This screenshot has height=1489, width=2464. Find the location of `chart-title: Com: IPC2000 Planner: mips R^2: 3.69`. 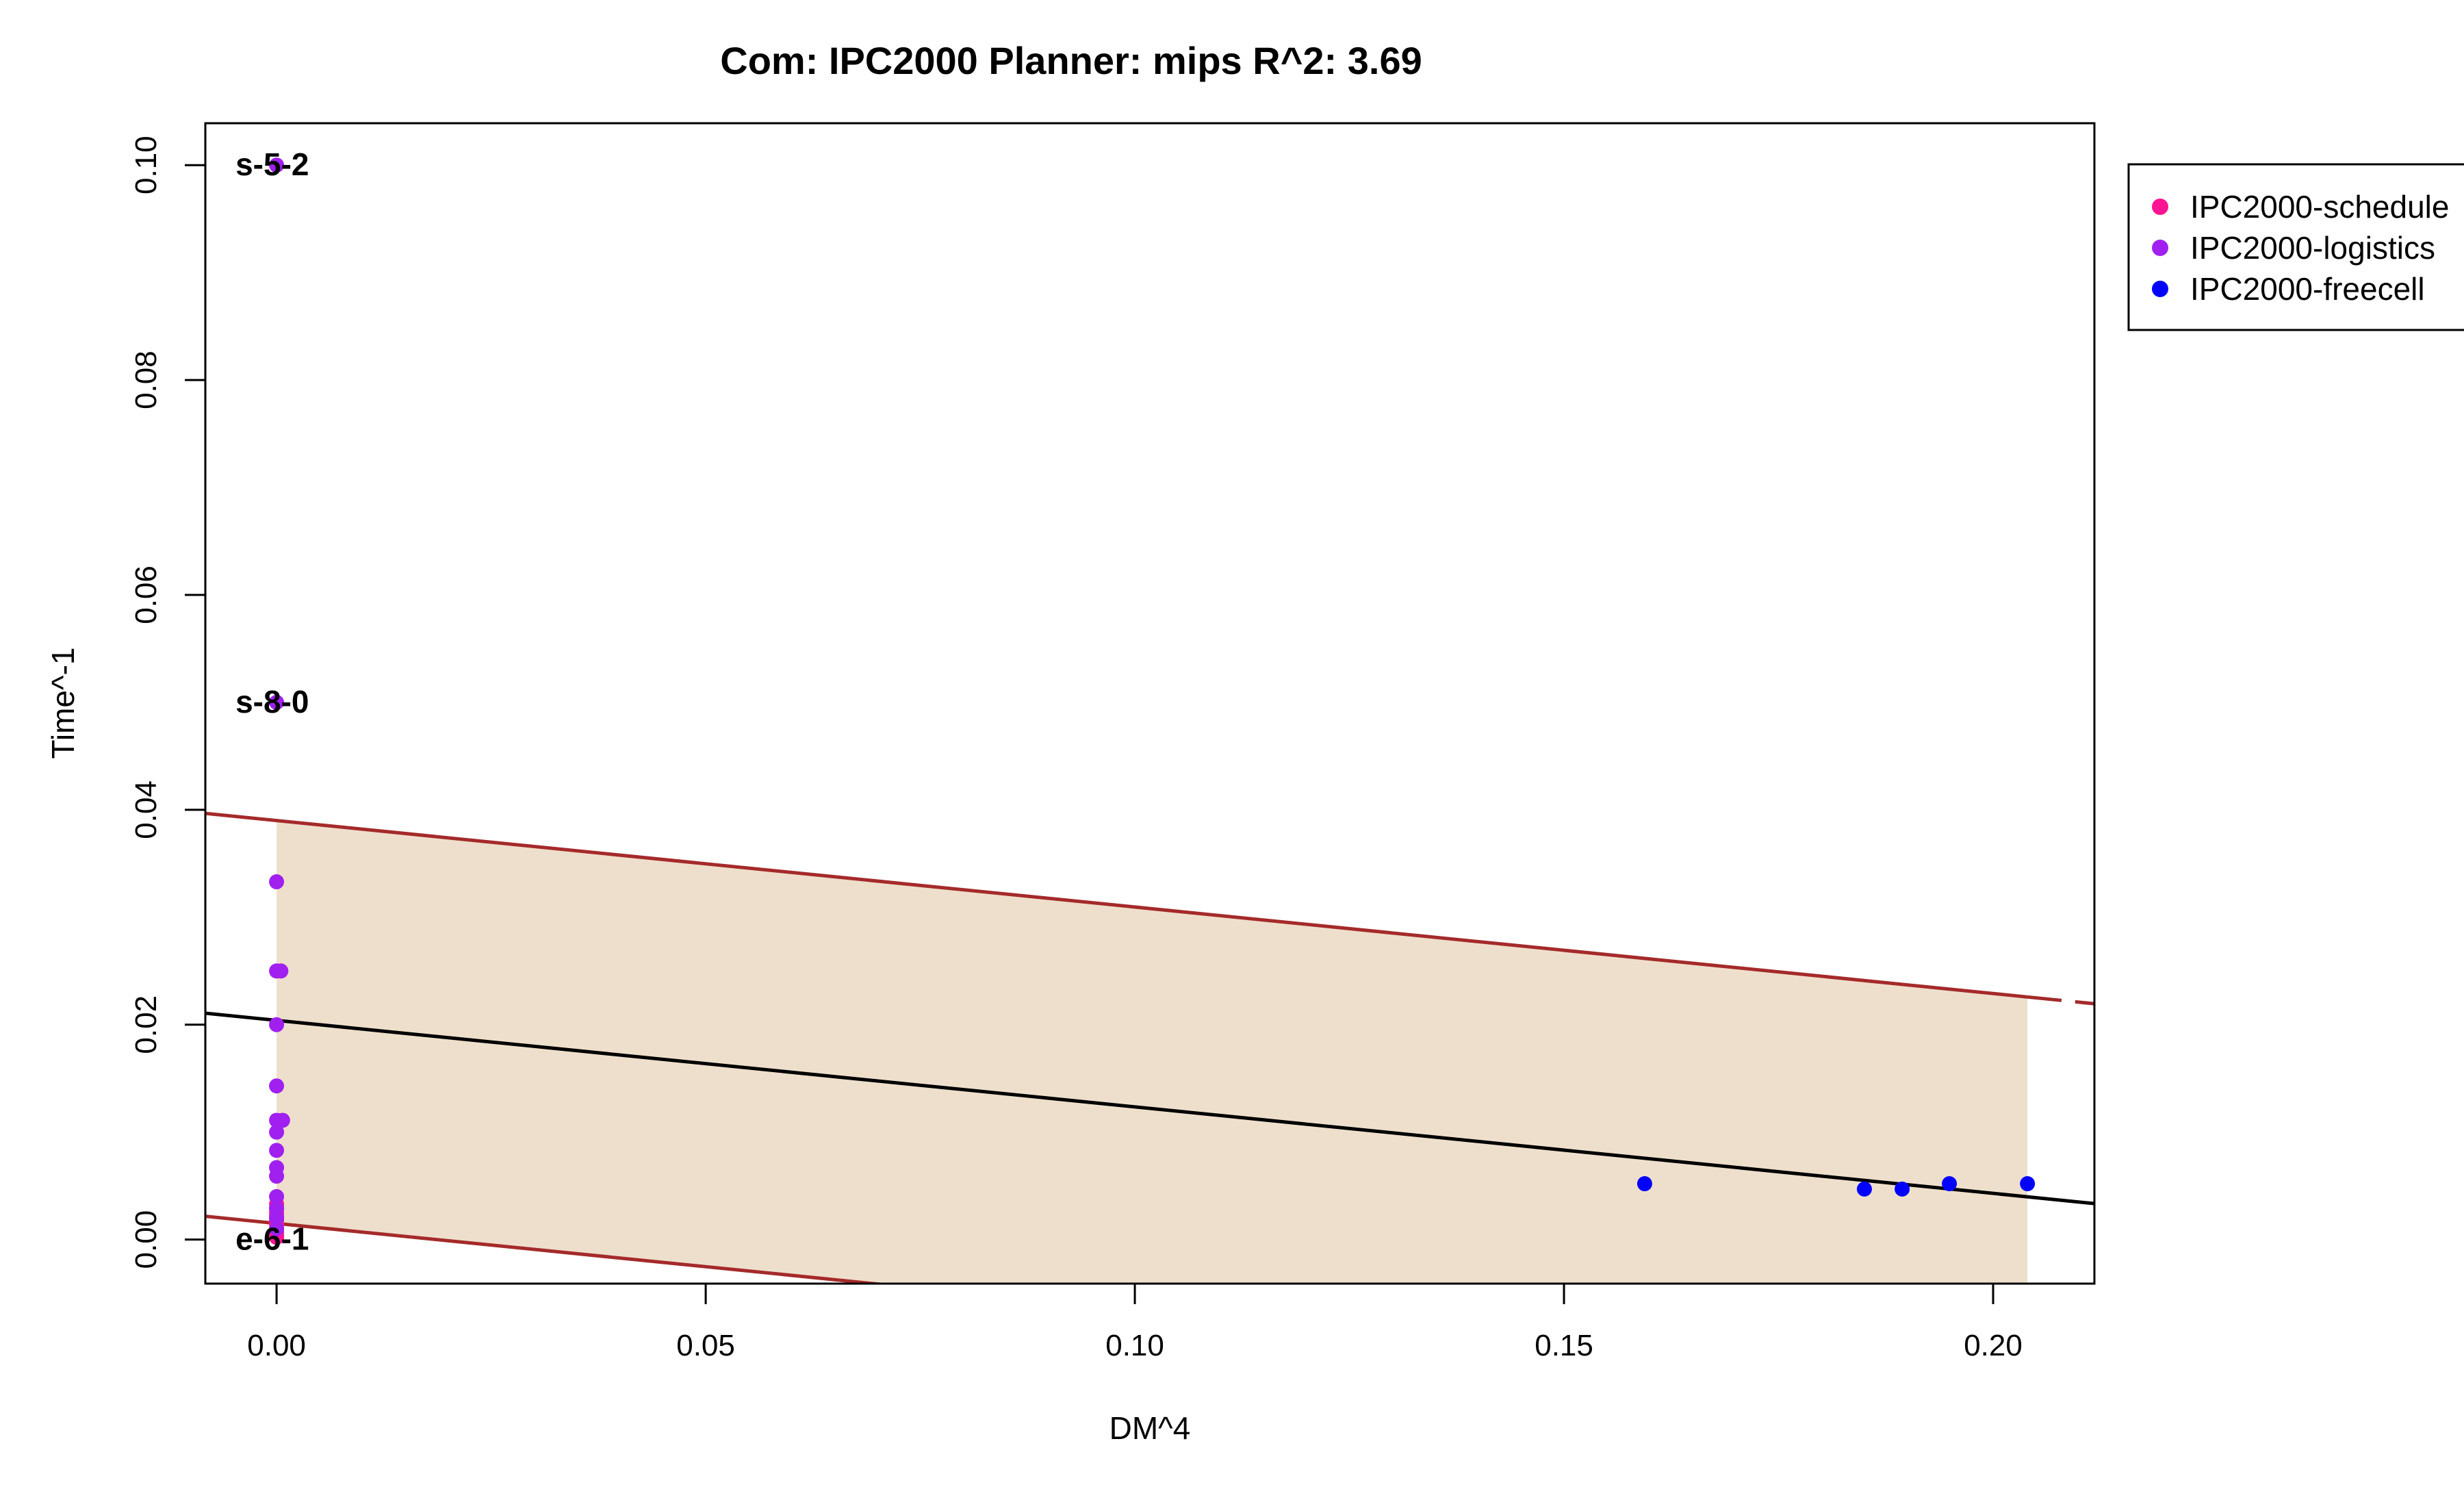

chart-title: Com: IPC2000 Planner: mips R^2: 3.69 is located at coordinates (1071, 60).